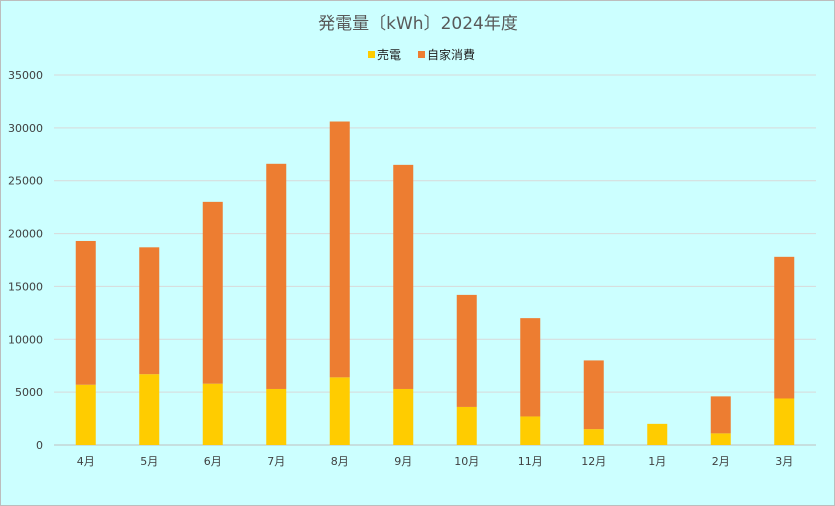 This screenshot has height=506, width=835. I want to click on y-tick-label: 15000, so click(25, 286).